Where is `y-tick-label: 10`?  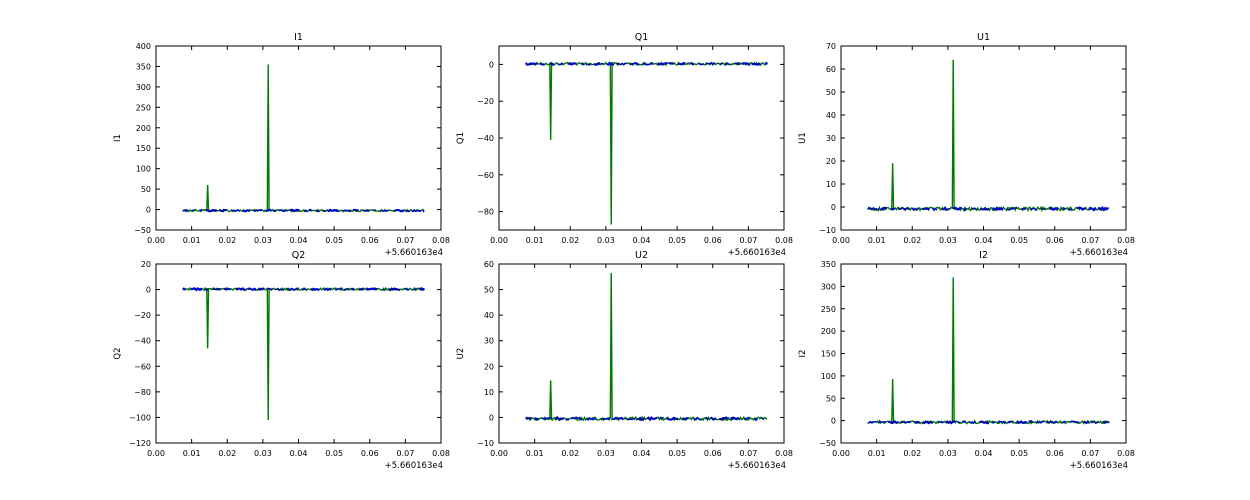
y-tick-label: 10 is located at coordinates (831, 184).